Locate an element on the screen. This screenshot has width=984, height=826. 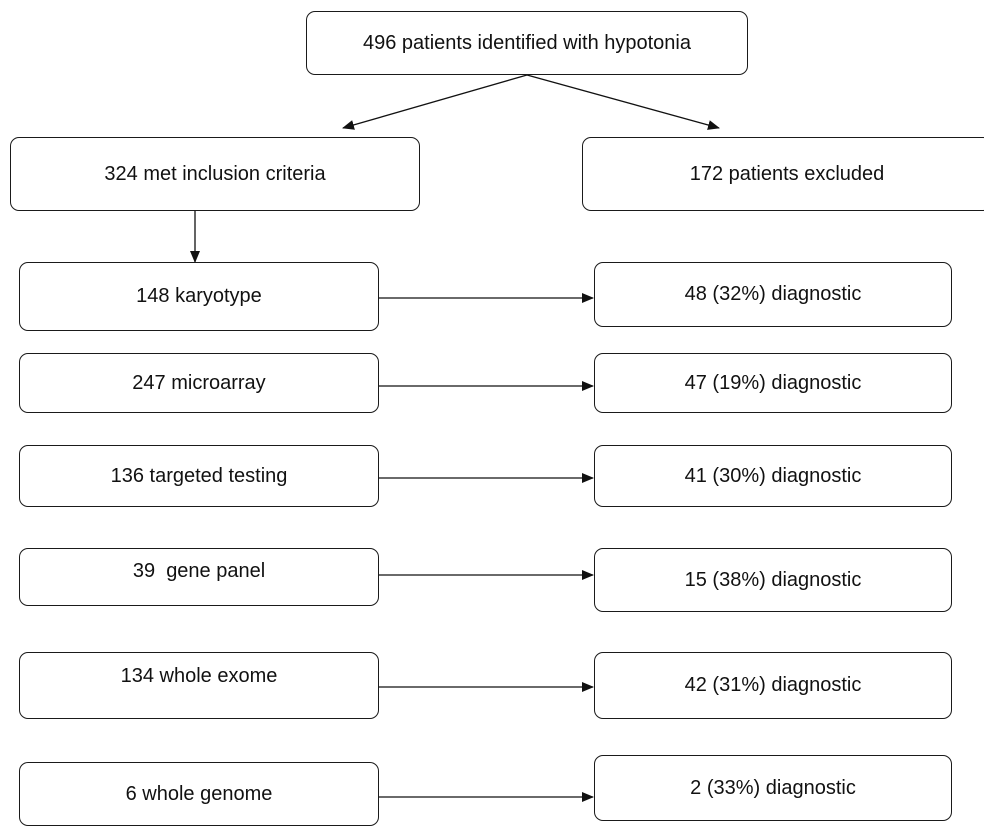
test-label: 39 gene panel is located at coordinates (199, 571).